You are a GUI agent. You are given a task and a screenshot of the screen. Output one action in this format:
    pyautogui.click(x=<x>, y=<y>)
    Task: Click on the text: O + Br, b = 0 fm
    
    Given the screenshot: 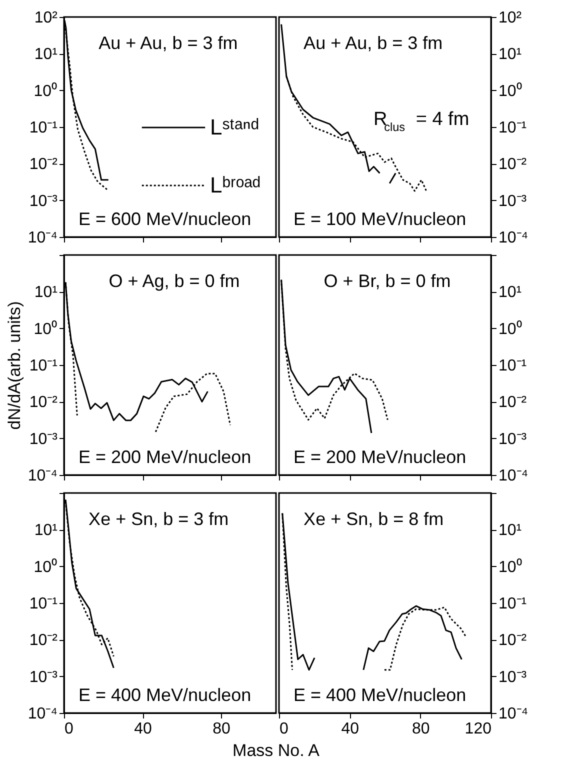 What is the action you would take?
    pyautogui.click(x=387, y=281)
    